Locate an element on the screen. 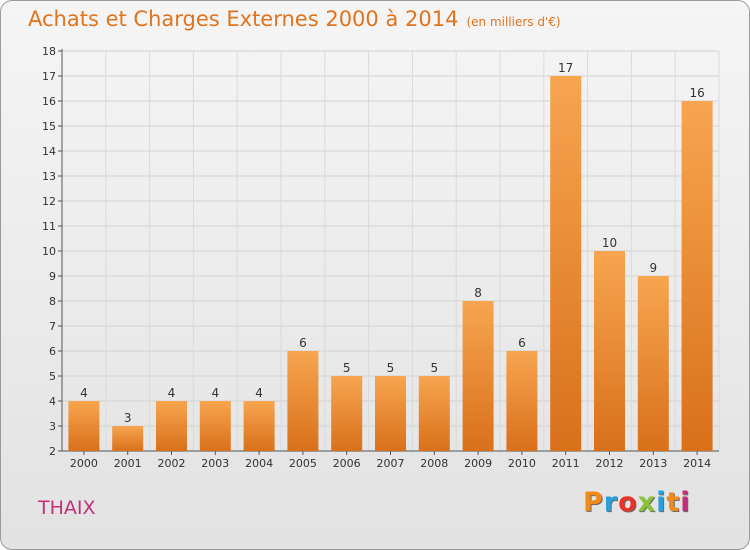  y-tick-label: 10 is located at coordinates (49, 251).